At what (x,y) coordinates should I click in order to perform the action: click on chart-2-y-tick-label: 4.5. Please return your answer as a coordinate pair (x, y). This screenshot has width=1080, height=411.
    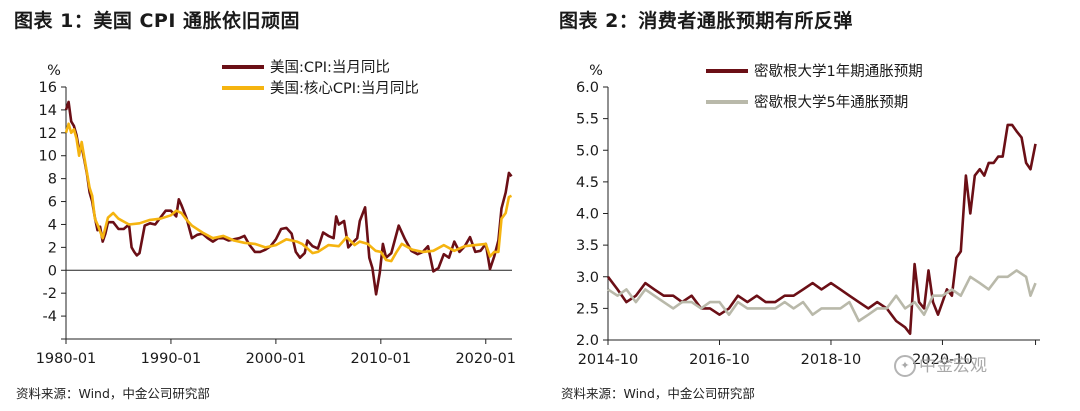
    Looking at the image, I should click on (587, 183).